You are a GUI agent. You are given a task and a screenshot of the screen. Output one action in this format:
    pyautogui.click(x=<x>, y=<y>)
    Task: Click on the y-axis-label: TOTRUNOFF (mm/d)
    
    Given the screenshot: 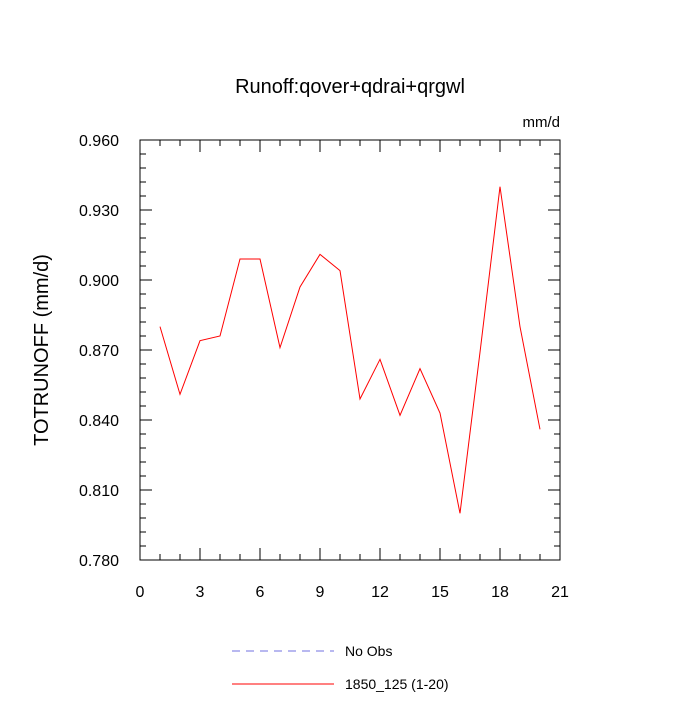 What is the action you would take?
    pyautogui.click(x=42, y=350)
    